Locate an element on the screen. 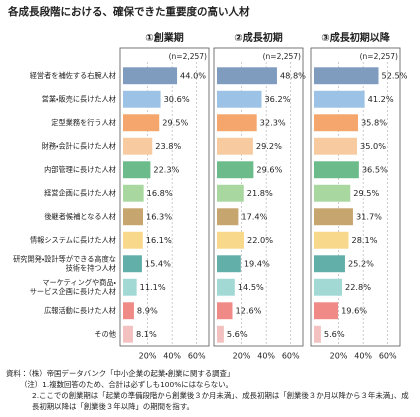 This screenshot has height=417, width=420. category-label: 内部管理に長けた人材 is located at coordinates (80, 169).